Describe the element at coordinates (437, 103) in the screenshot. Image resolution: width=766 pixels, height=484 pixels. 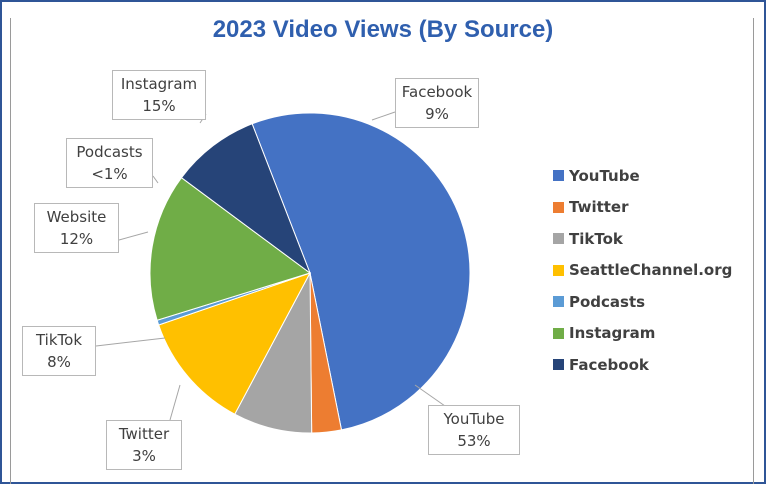
I see `data-label-facebook: Facebook 9%` at that location.